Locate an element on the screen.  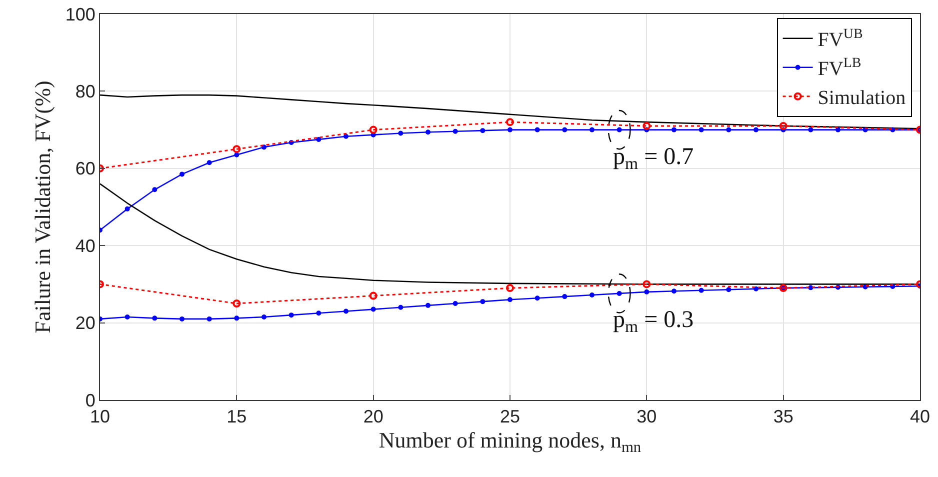
x-tick-label: 40 is located at coordinates (920, 416).